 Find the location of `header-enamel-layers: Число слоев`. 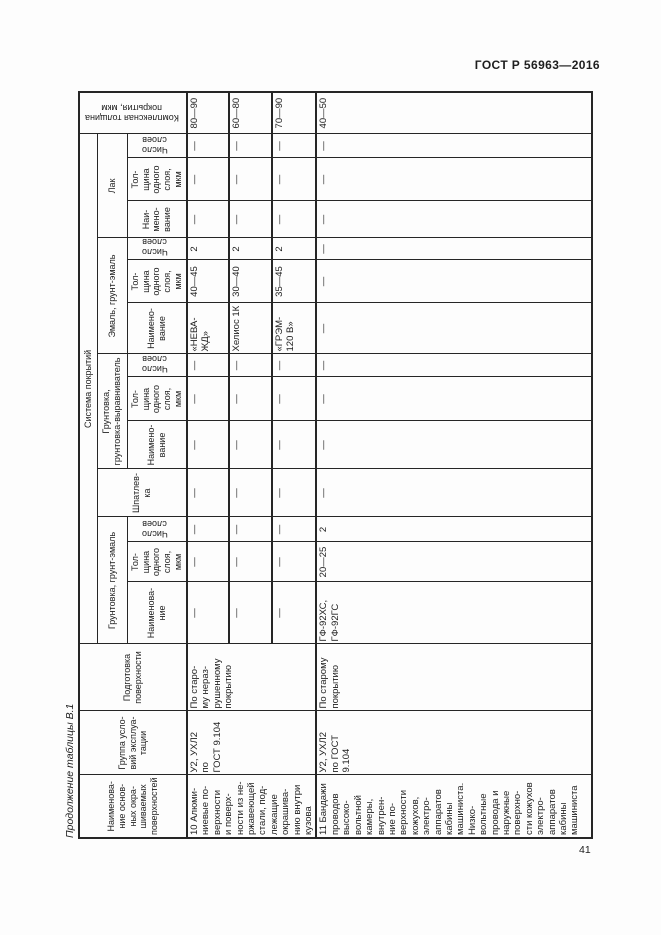

header-enamel-layers: Число слоев is located at coordinates (157, 249).